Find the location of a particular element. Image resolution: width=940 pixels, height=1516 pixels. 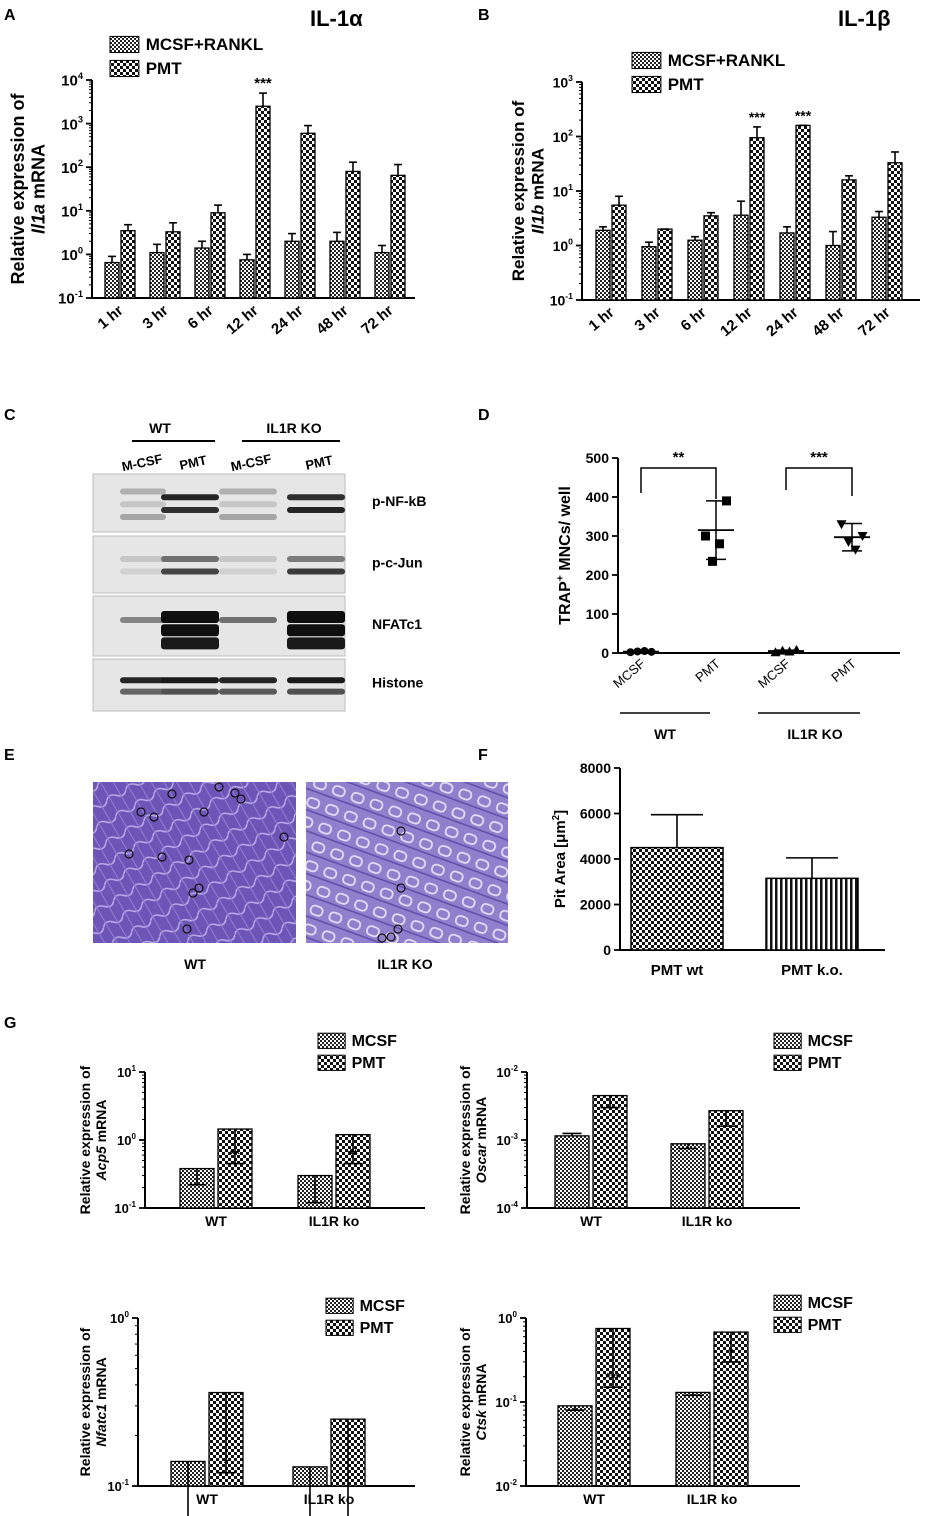

micrograph-il1r-ko is located at coordinates (407, 862).